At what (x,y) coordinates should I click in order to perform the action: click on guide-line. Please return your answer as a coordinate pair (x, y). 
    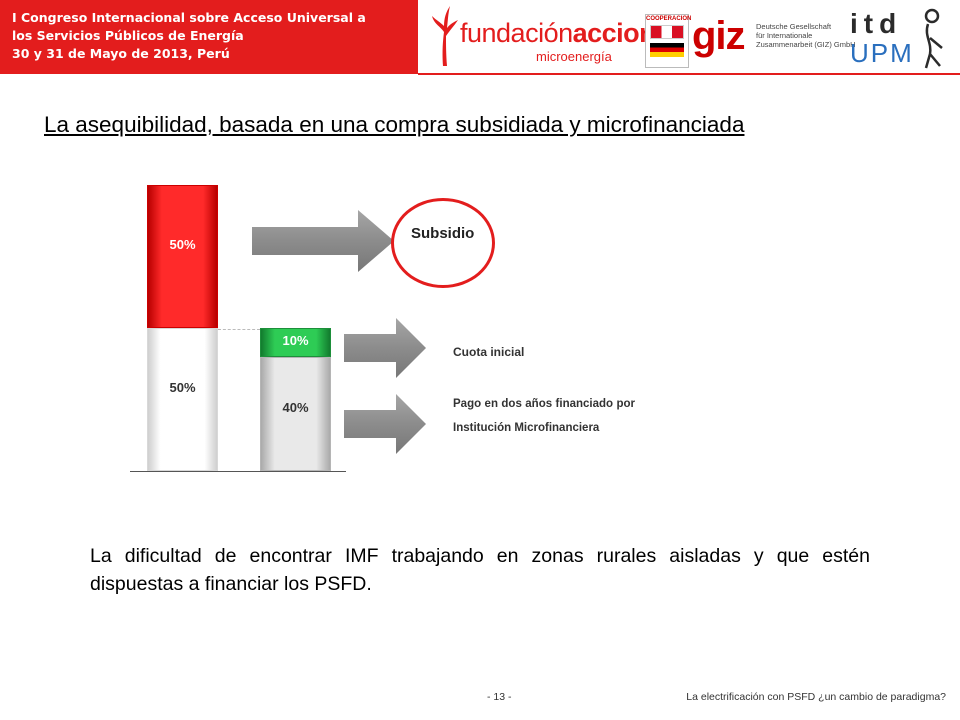
    Looking at the image, I should click on (239, 329).